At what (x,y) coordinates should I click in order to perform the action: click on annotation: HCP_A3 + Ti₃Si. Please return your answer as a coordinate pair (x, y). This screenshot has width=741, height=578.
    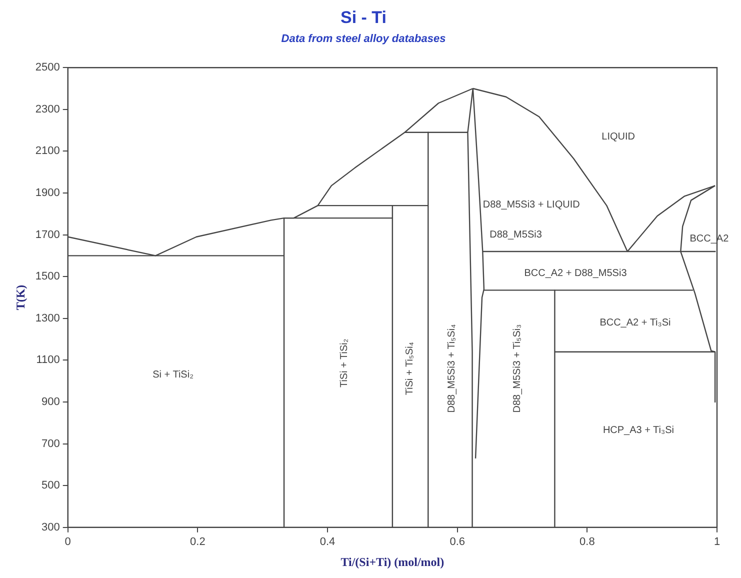
    Looking at the image, I should click on (638, 430).